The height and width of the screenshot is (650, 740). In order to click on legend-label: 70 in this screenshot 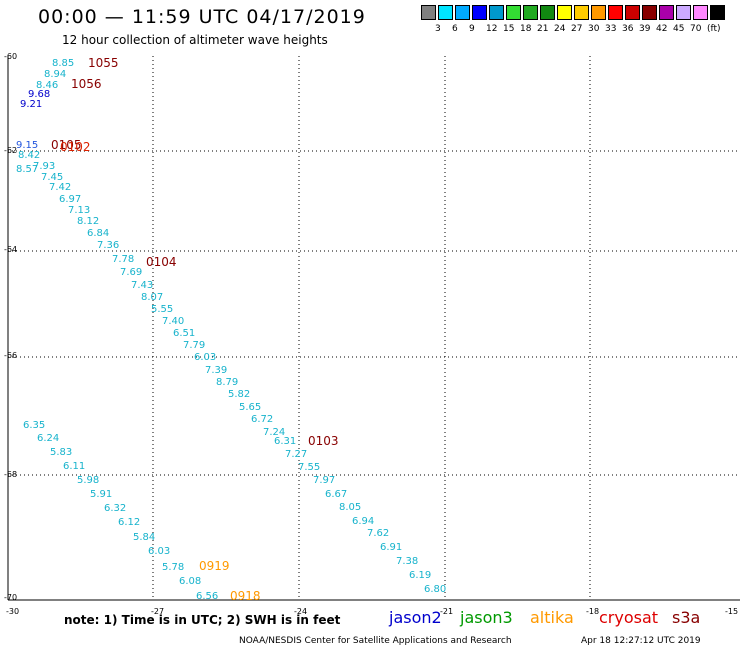, I will do `click(696, 29)`.